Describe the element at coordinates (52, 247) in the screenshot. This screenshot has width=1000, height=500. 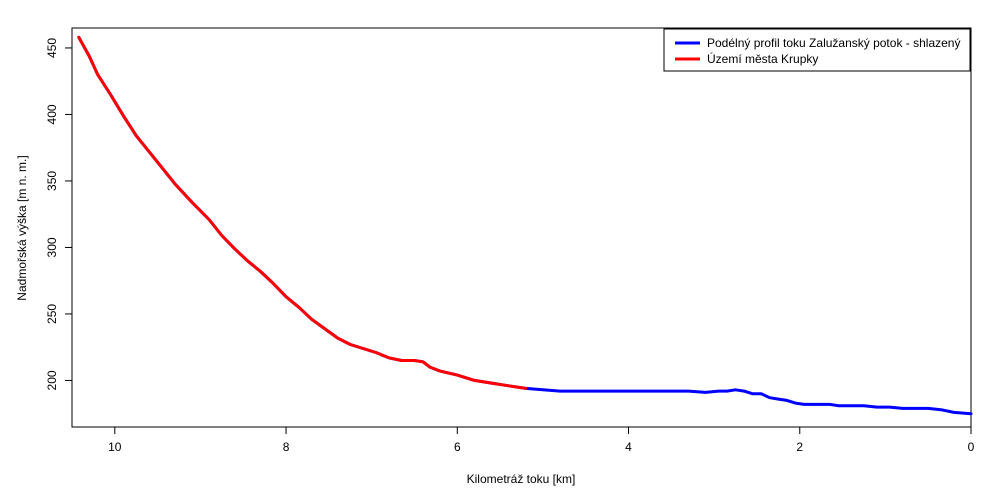
I see `y-tick-label-2: 300` at that location.